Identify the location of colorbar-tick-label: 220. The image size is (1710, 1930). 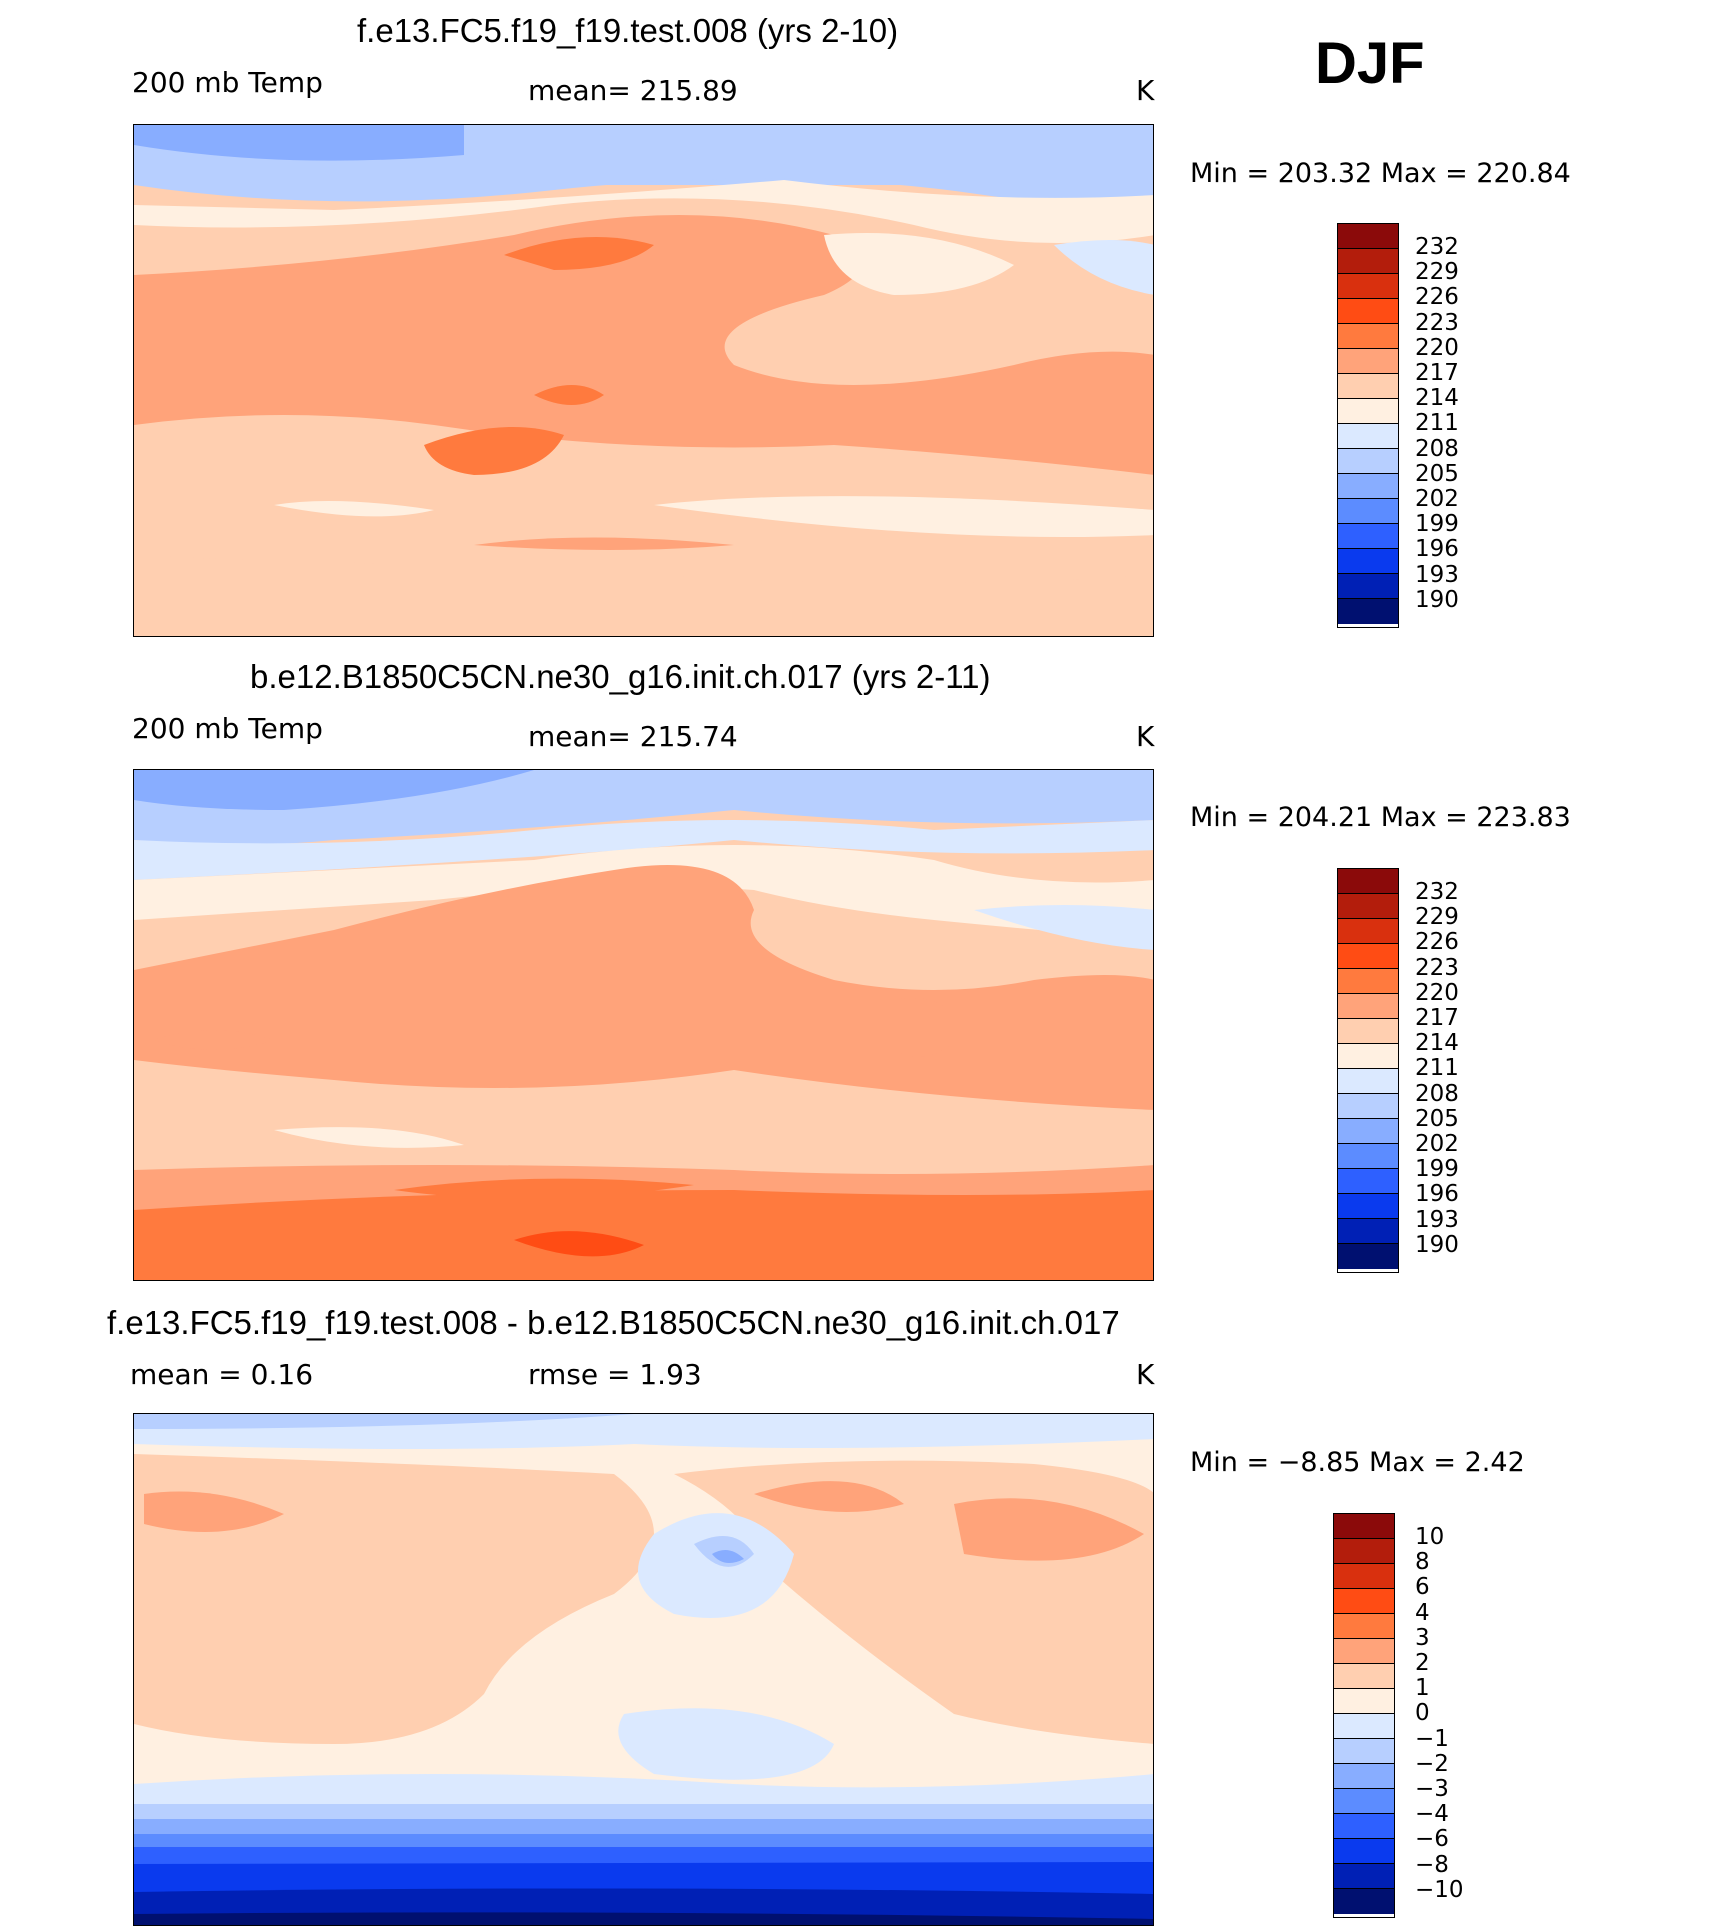
(1437, 992).